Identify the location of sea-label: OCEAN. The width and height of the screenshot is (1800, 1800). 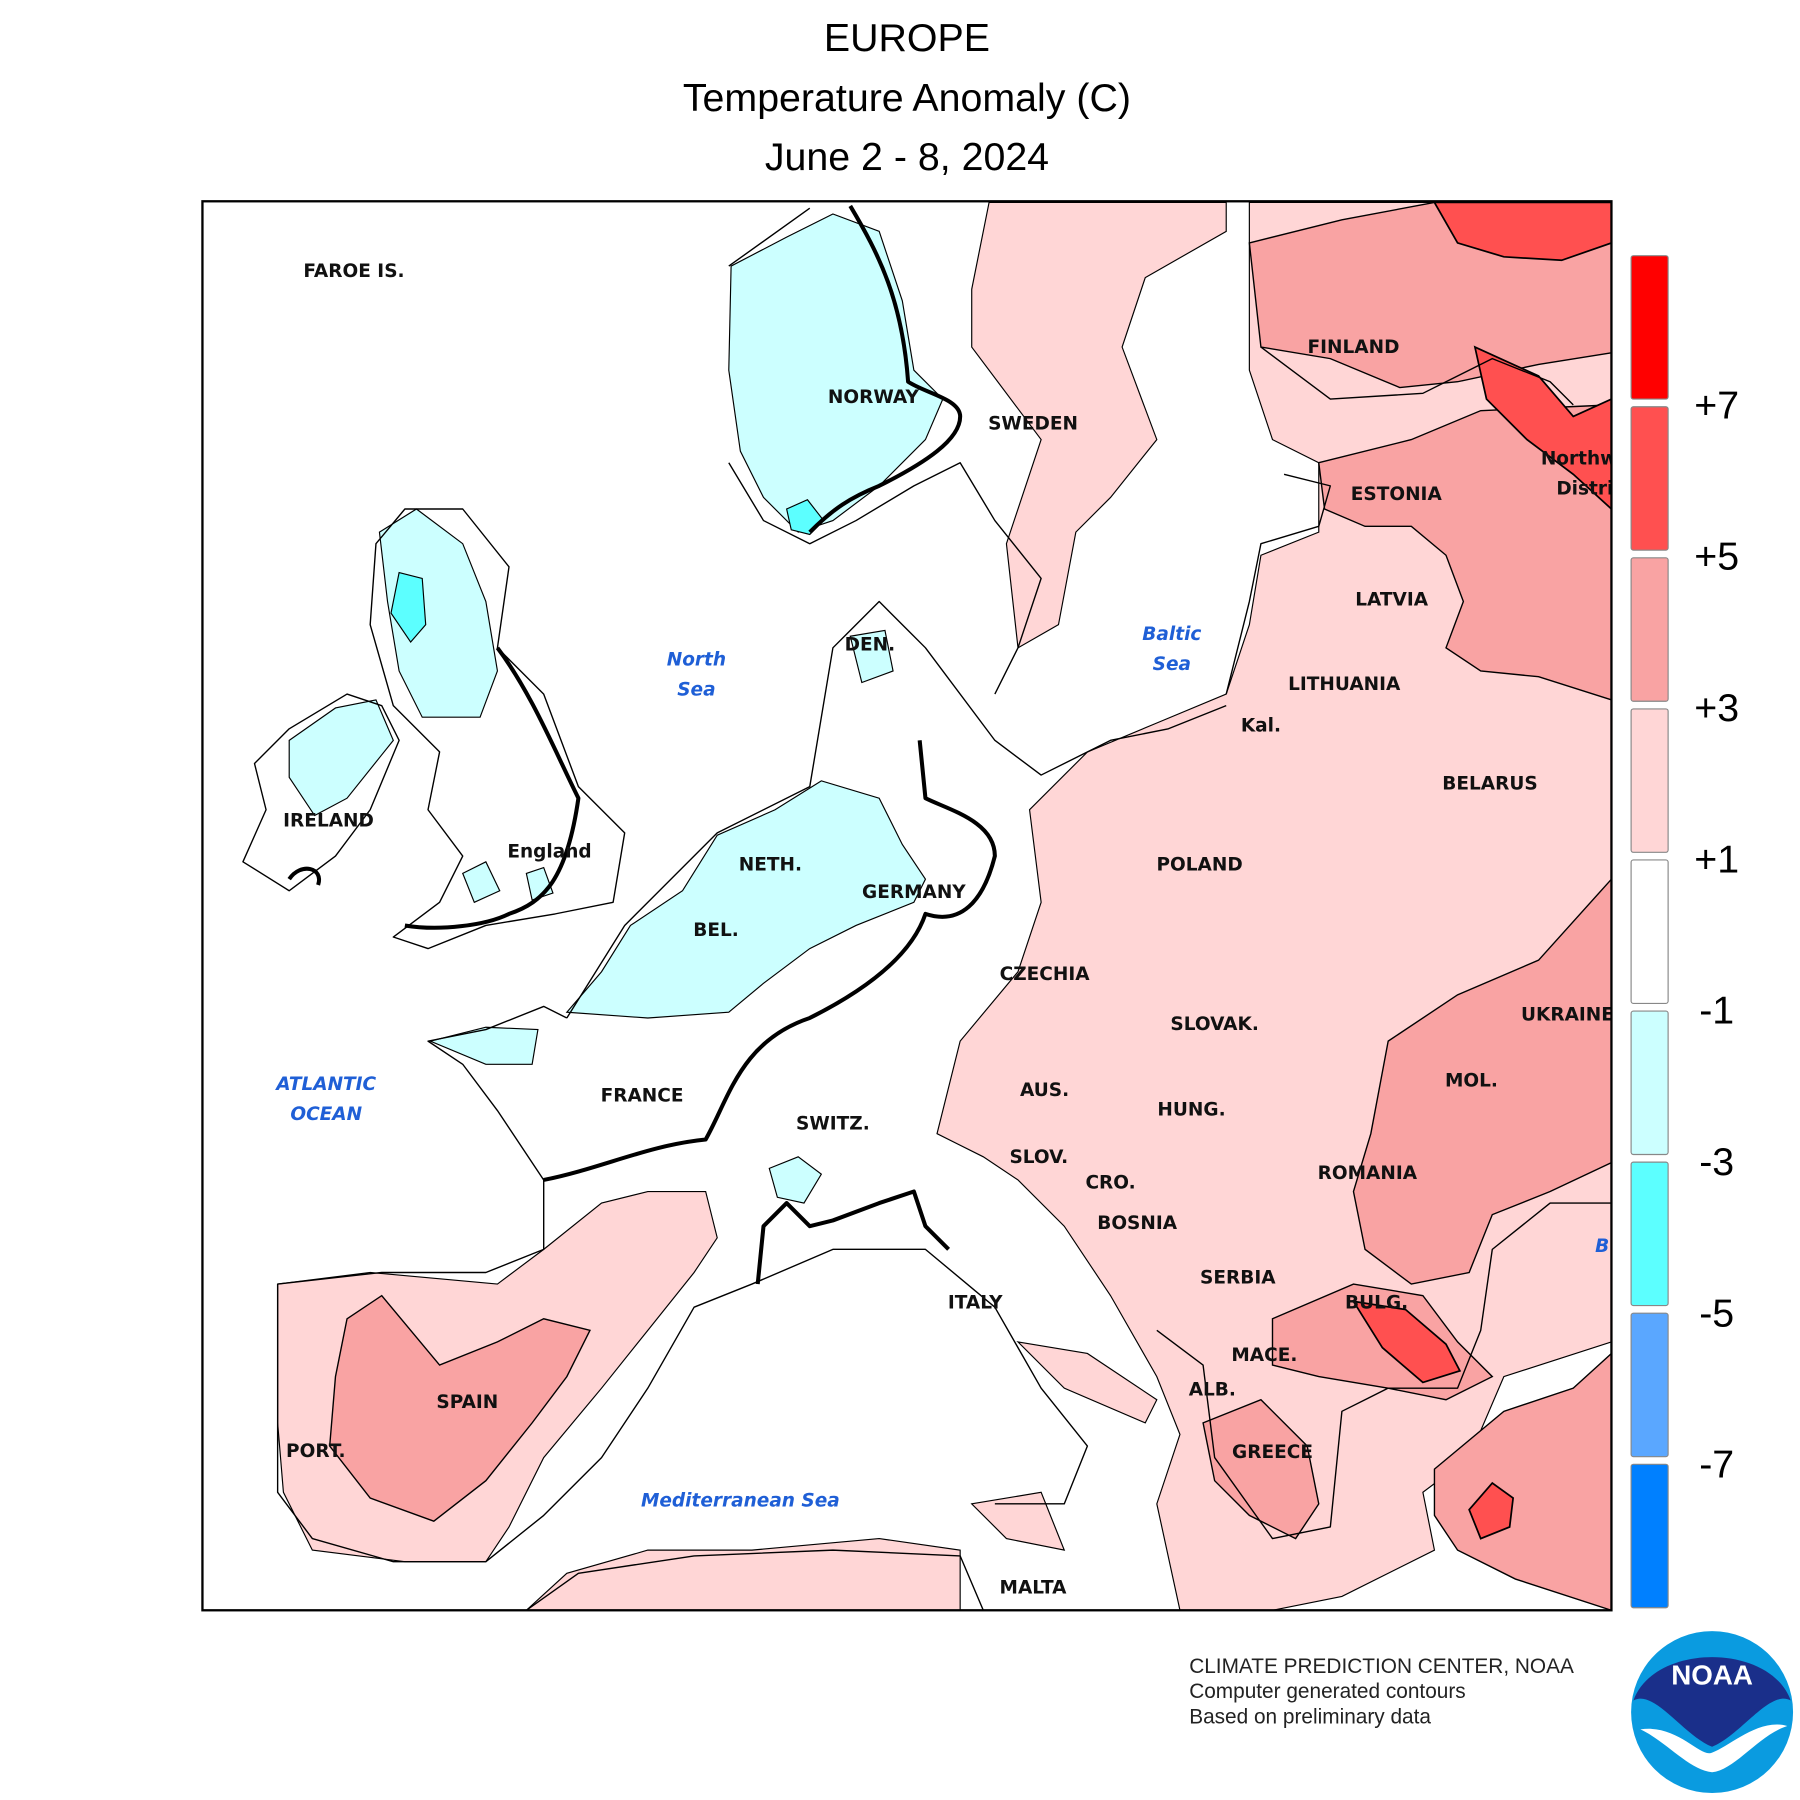
(326, 1114).